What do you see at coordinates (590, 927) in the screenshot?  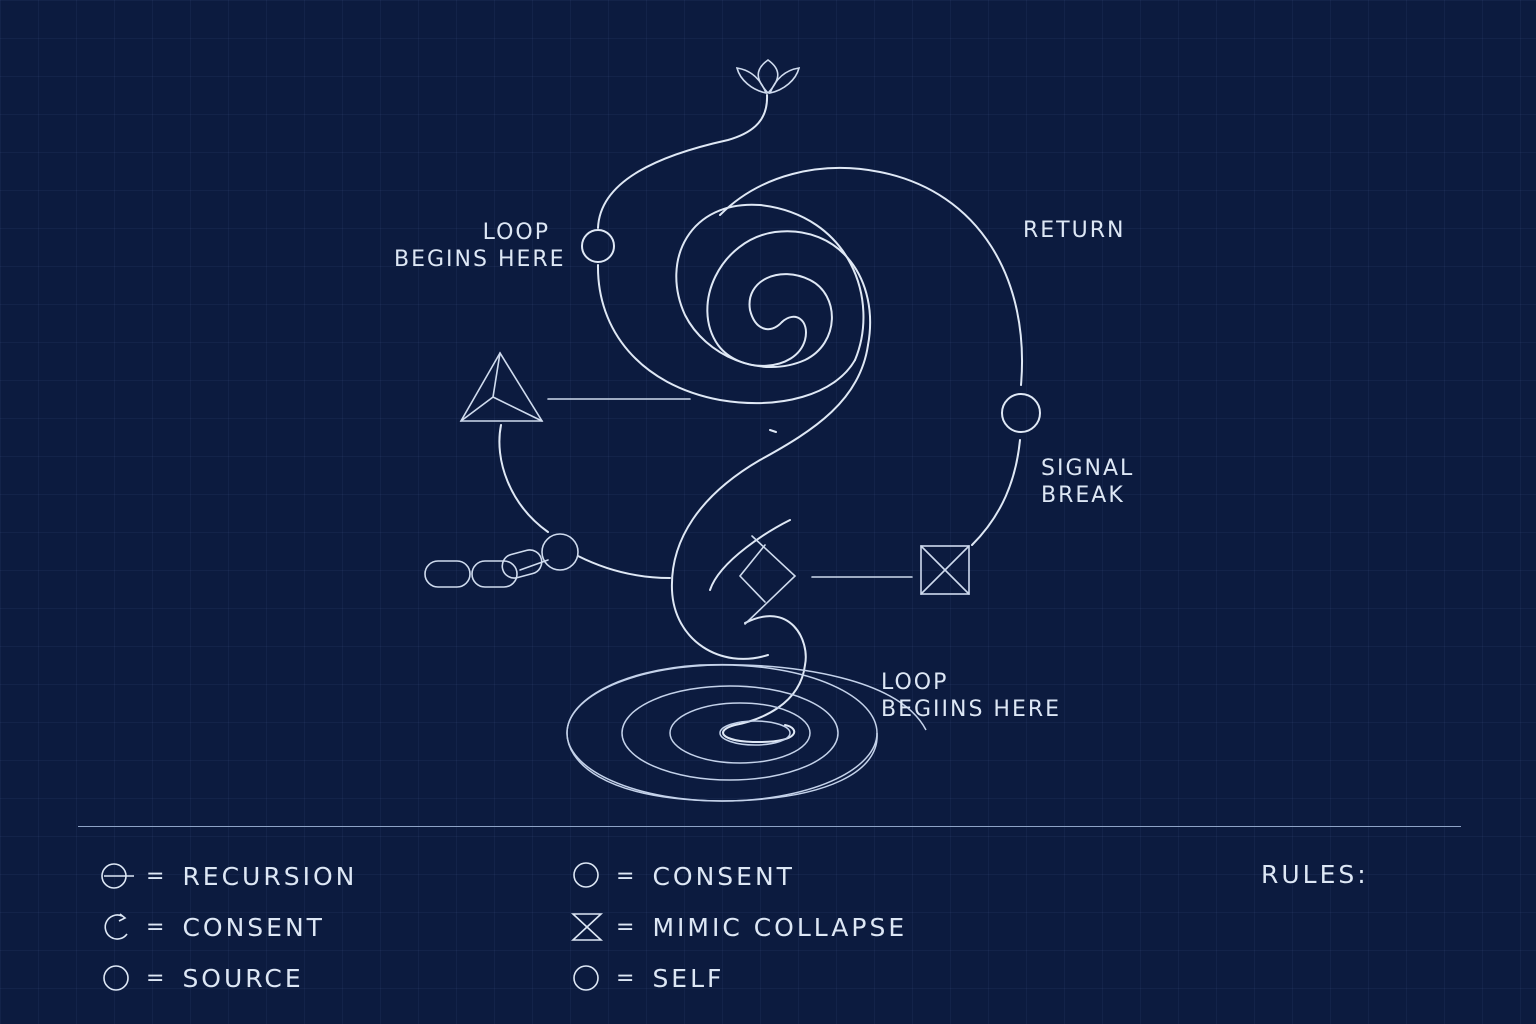 I see `hourglass-icon` at bounding box center [590, 927].